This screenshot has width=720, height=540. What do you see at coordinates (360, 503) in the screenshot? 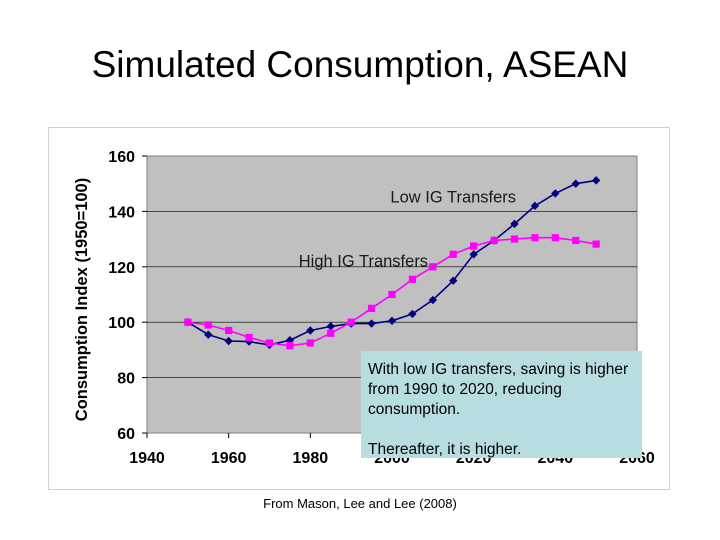
I see `source-citation: From Mason, Lee and Lee (2008)` at bounding box center [360, 503].